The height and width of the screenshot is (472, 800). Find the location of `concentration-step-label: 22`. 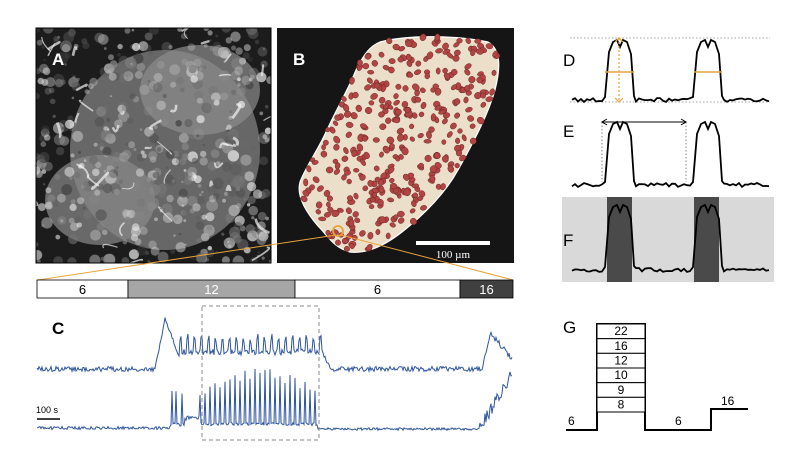

concentration-step-label: 22 is located at coordinates (621, 331).